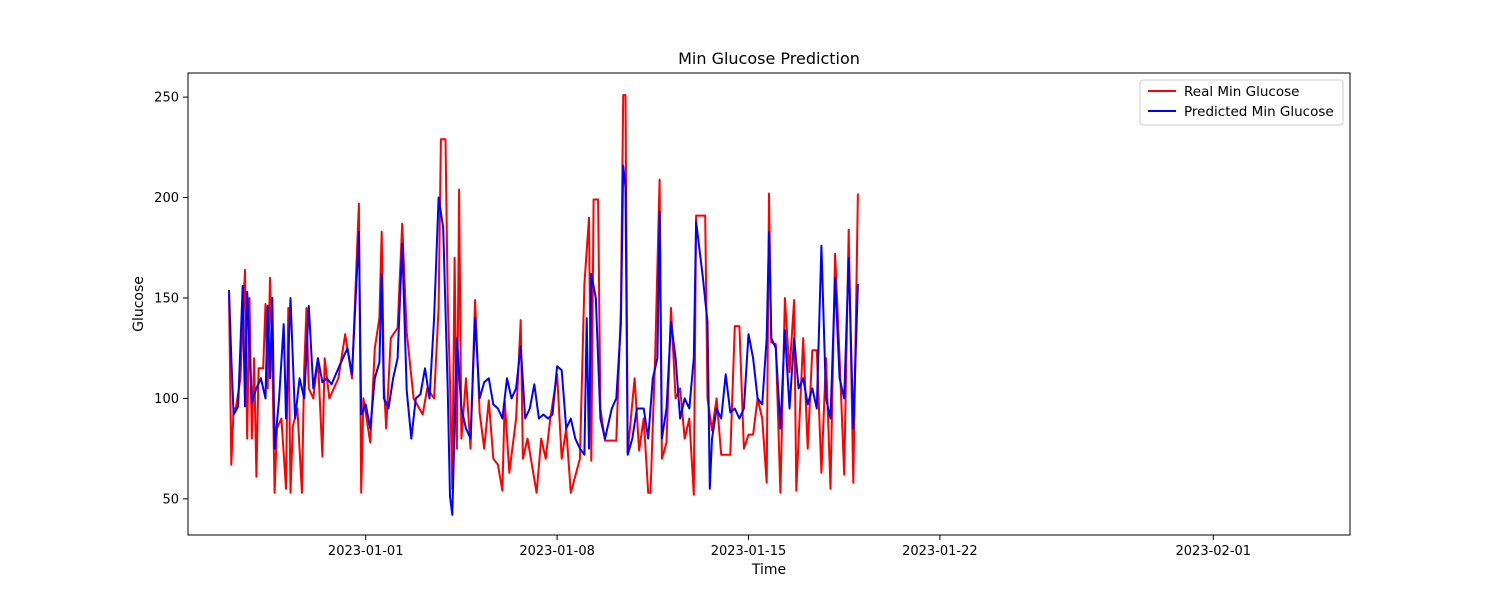  I want to click on x-tick-label: 2023-01-22, so click(940, 551).